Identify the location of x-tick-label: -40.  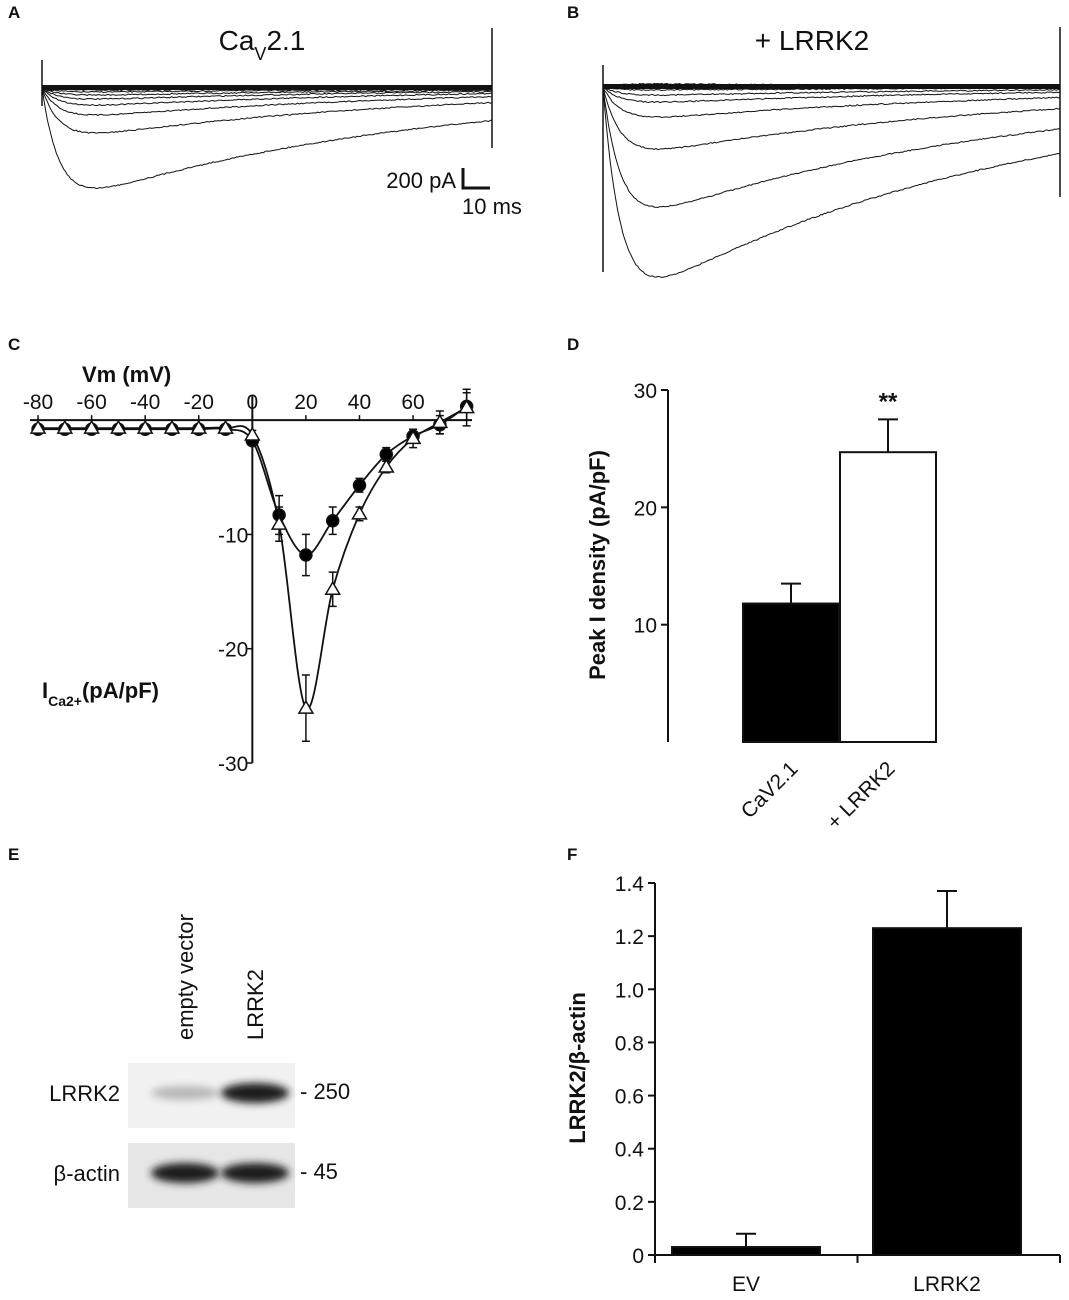
(145, 402).